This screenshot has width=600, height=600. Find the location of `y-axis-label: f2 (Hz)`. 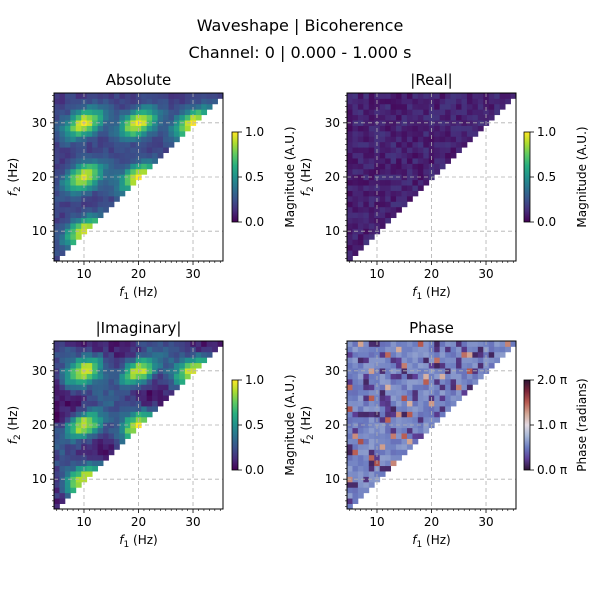

y-axis-label: f2 (Hz) is located at coordinates (14, 177).